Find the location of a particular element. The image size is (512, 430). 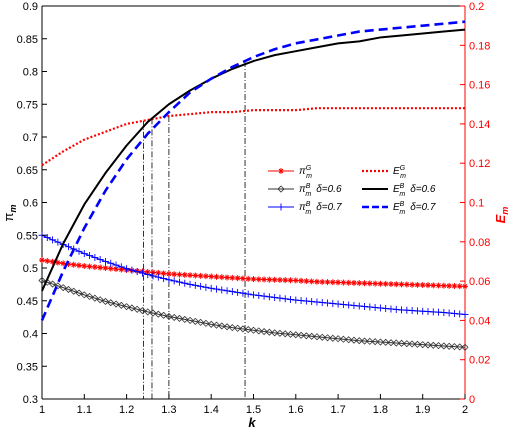

left-tick-label: 0.55 is located at coordinates (27, 236).